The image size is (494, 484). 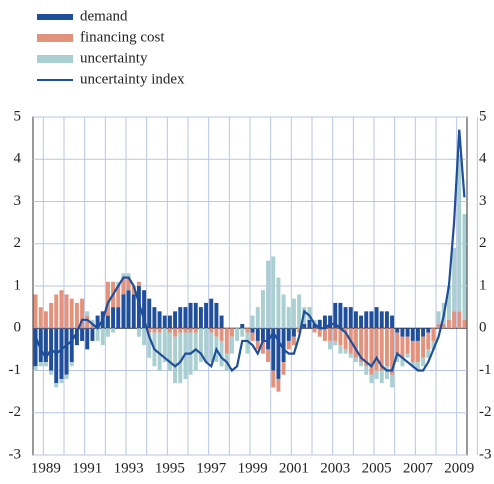 What do you see at coordinates (294, 468) in the screenshot?
I see `x-tick-label: 2001` at bounding box center [294, 468].